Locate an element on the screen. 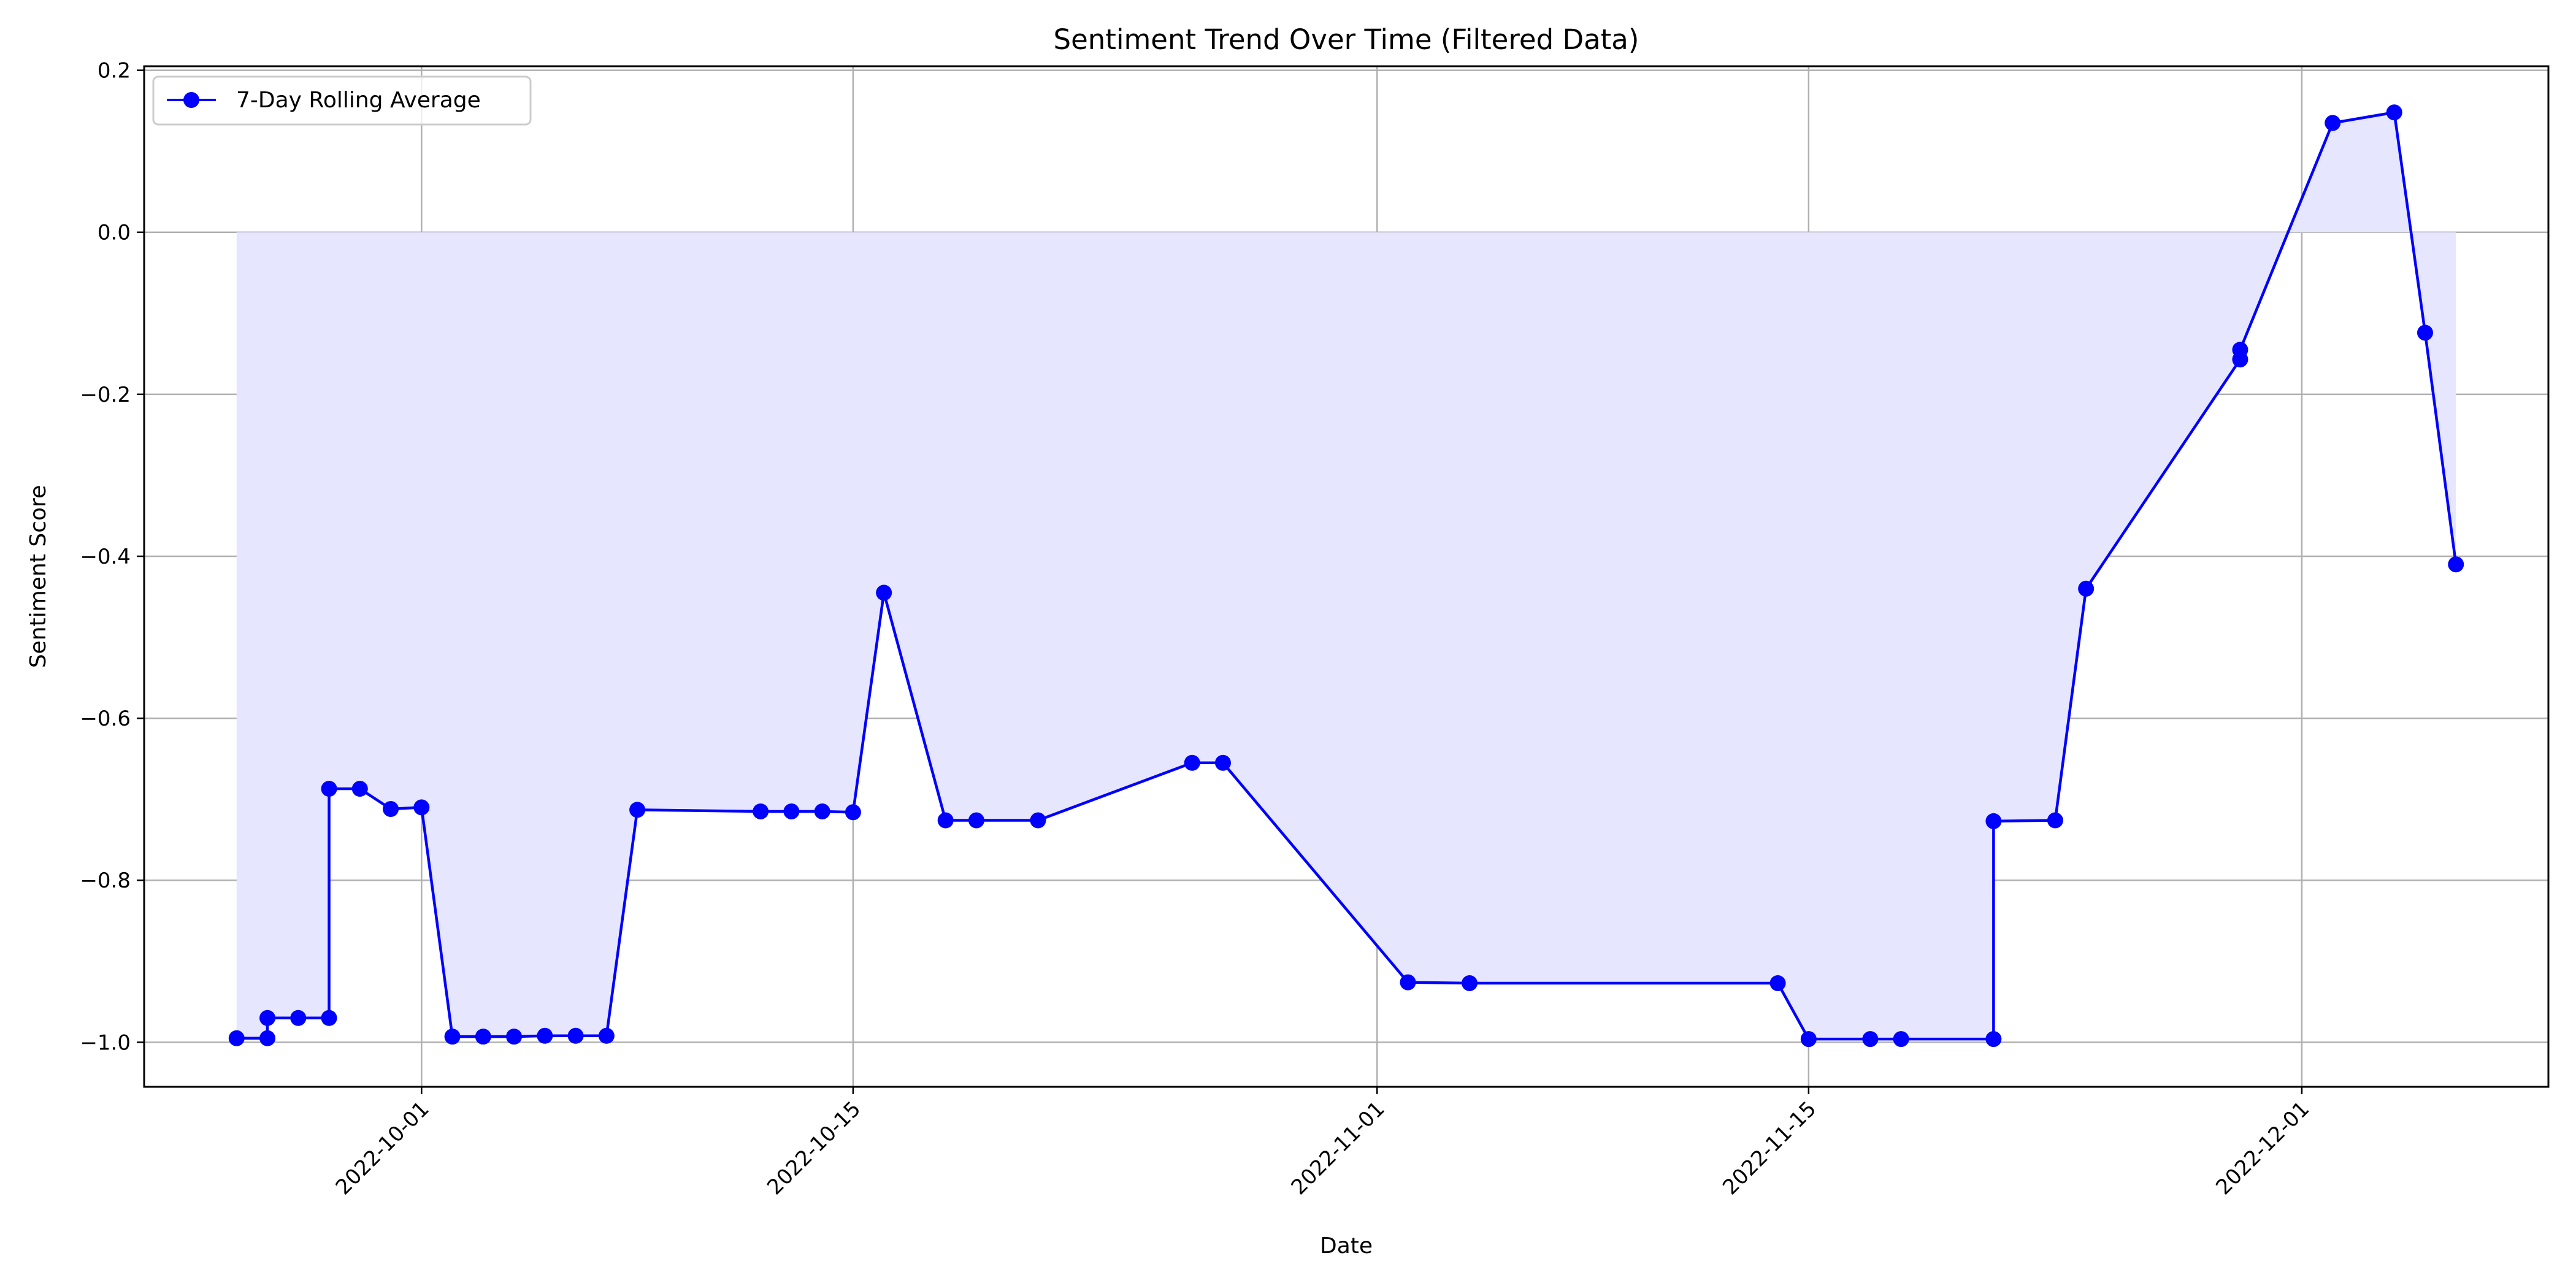 Image resolution: width=2576 pixels, height=1288 pixels. legend-label: 7-Day Rolling Average is located at coordinates (358, 100).